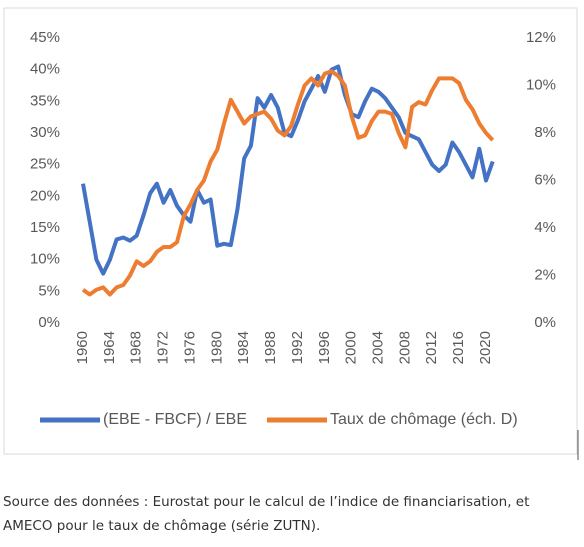 The height and width of the screenshot is (547, 584). I want to click on x-tick-label: 2020, so click(485, 347).